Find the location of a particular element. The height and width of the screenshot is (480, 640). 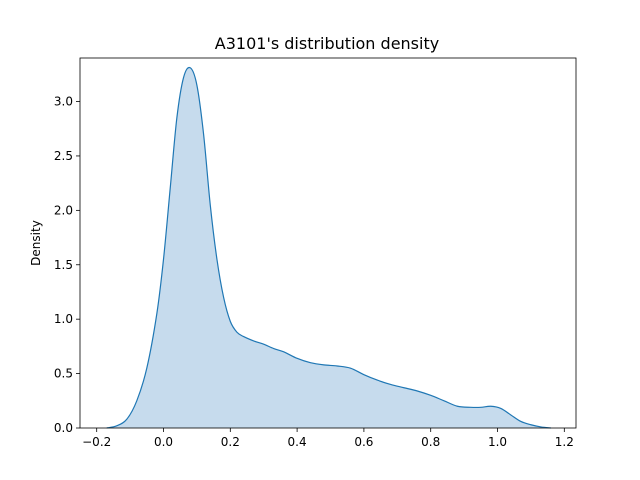

x-tick-label: 1.0 is located at coordinates (497, 442).